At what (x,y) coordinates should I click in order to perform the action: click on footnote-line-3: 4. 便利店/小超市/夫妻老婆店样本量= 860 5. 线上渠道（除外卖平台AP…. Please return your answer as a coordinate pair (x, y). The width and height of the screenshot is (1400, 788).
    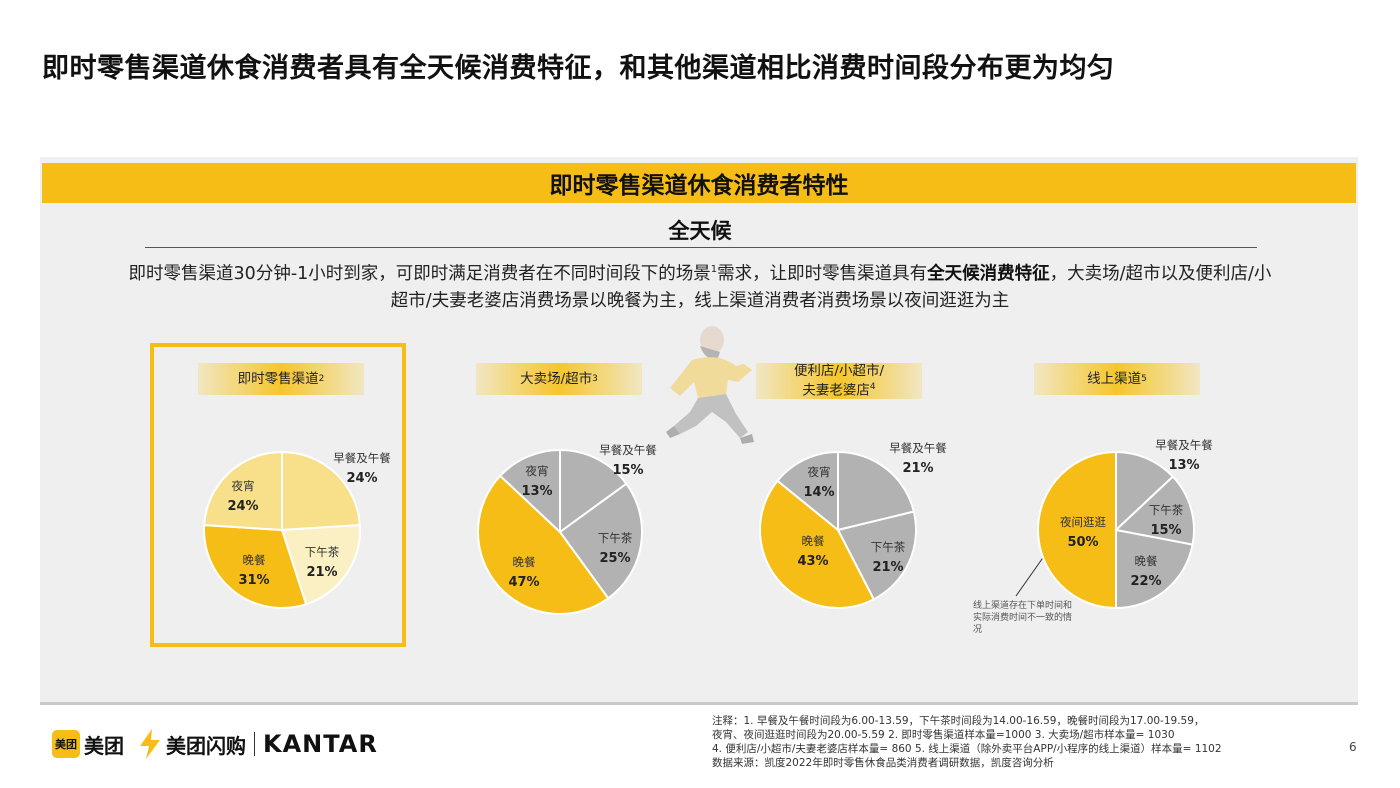
    Looking at the image, I should click on (967, 749).